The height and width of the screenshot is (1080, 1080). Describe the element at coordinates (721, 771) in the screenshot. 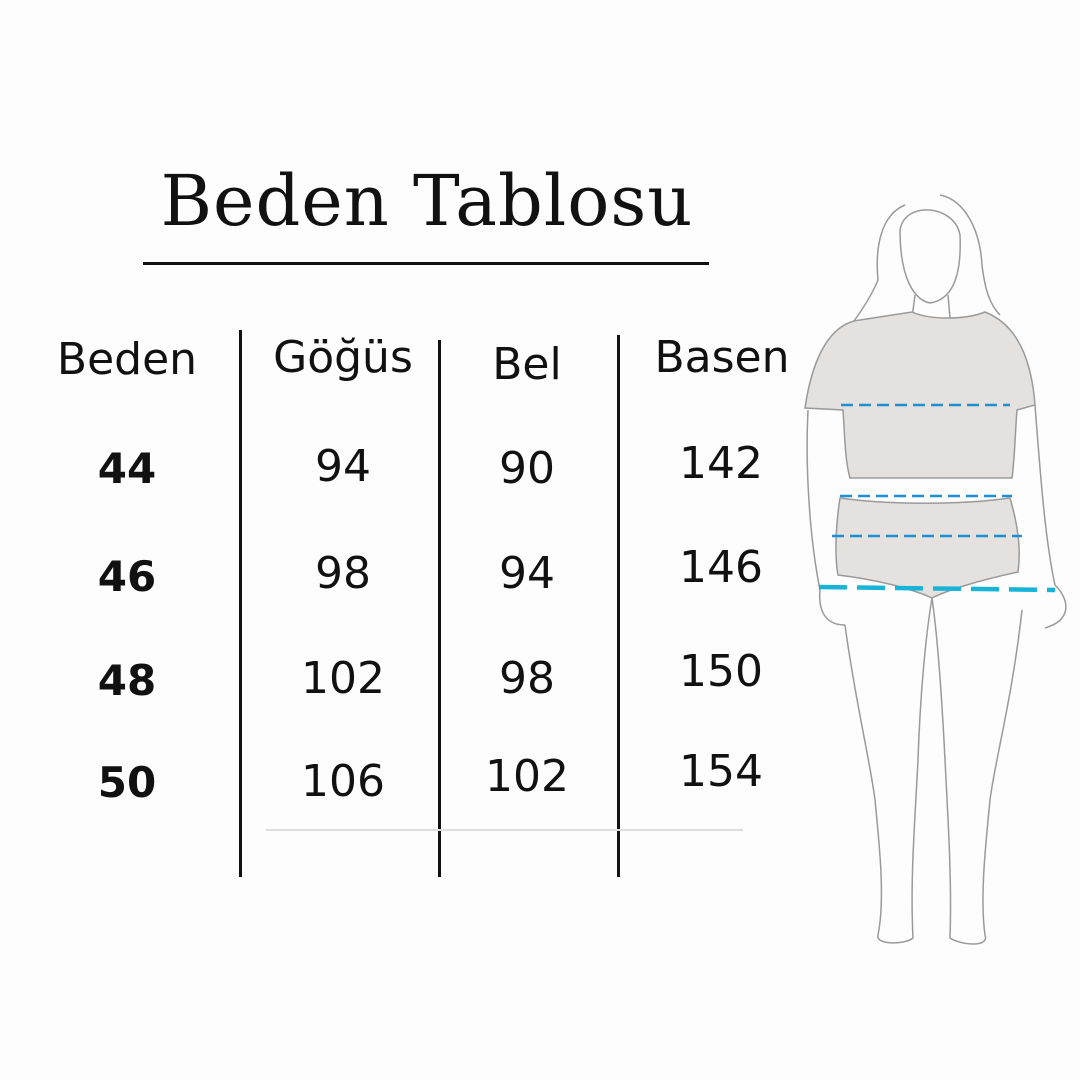

I see `basen-cell: 154` at that location.